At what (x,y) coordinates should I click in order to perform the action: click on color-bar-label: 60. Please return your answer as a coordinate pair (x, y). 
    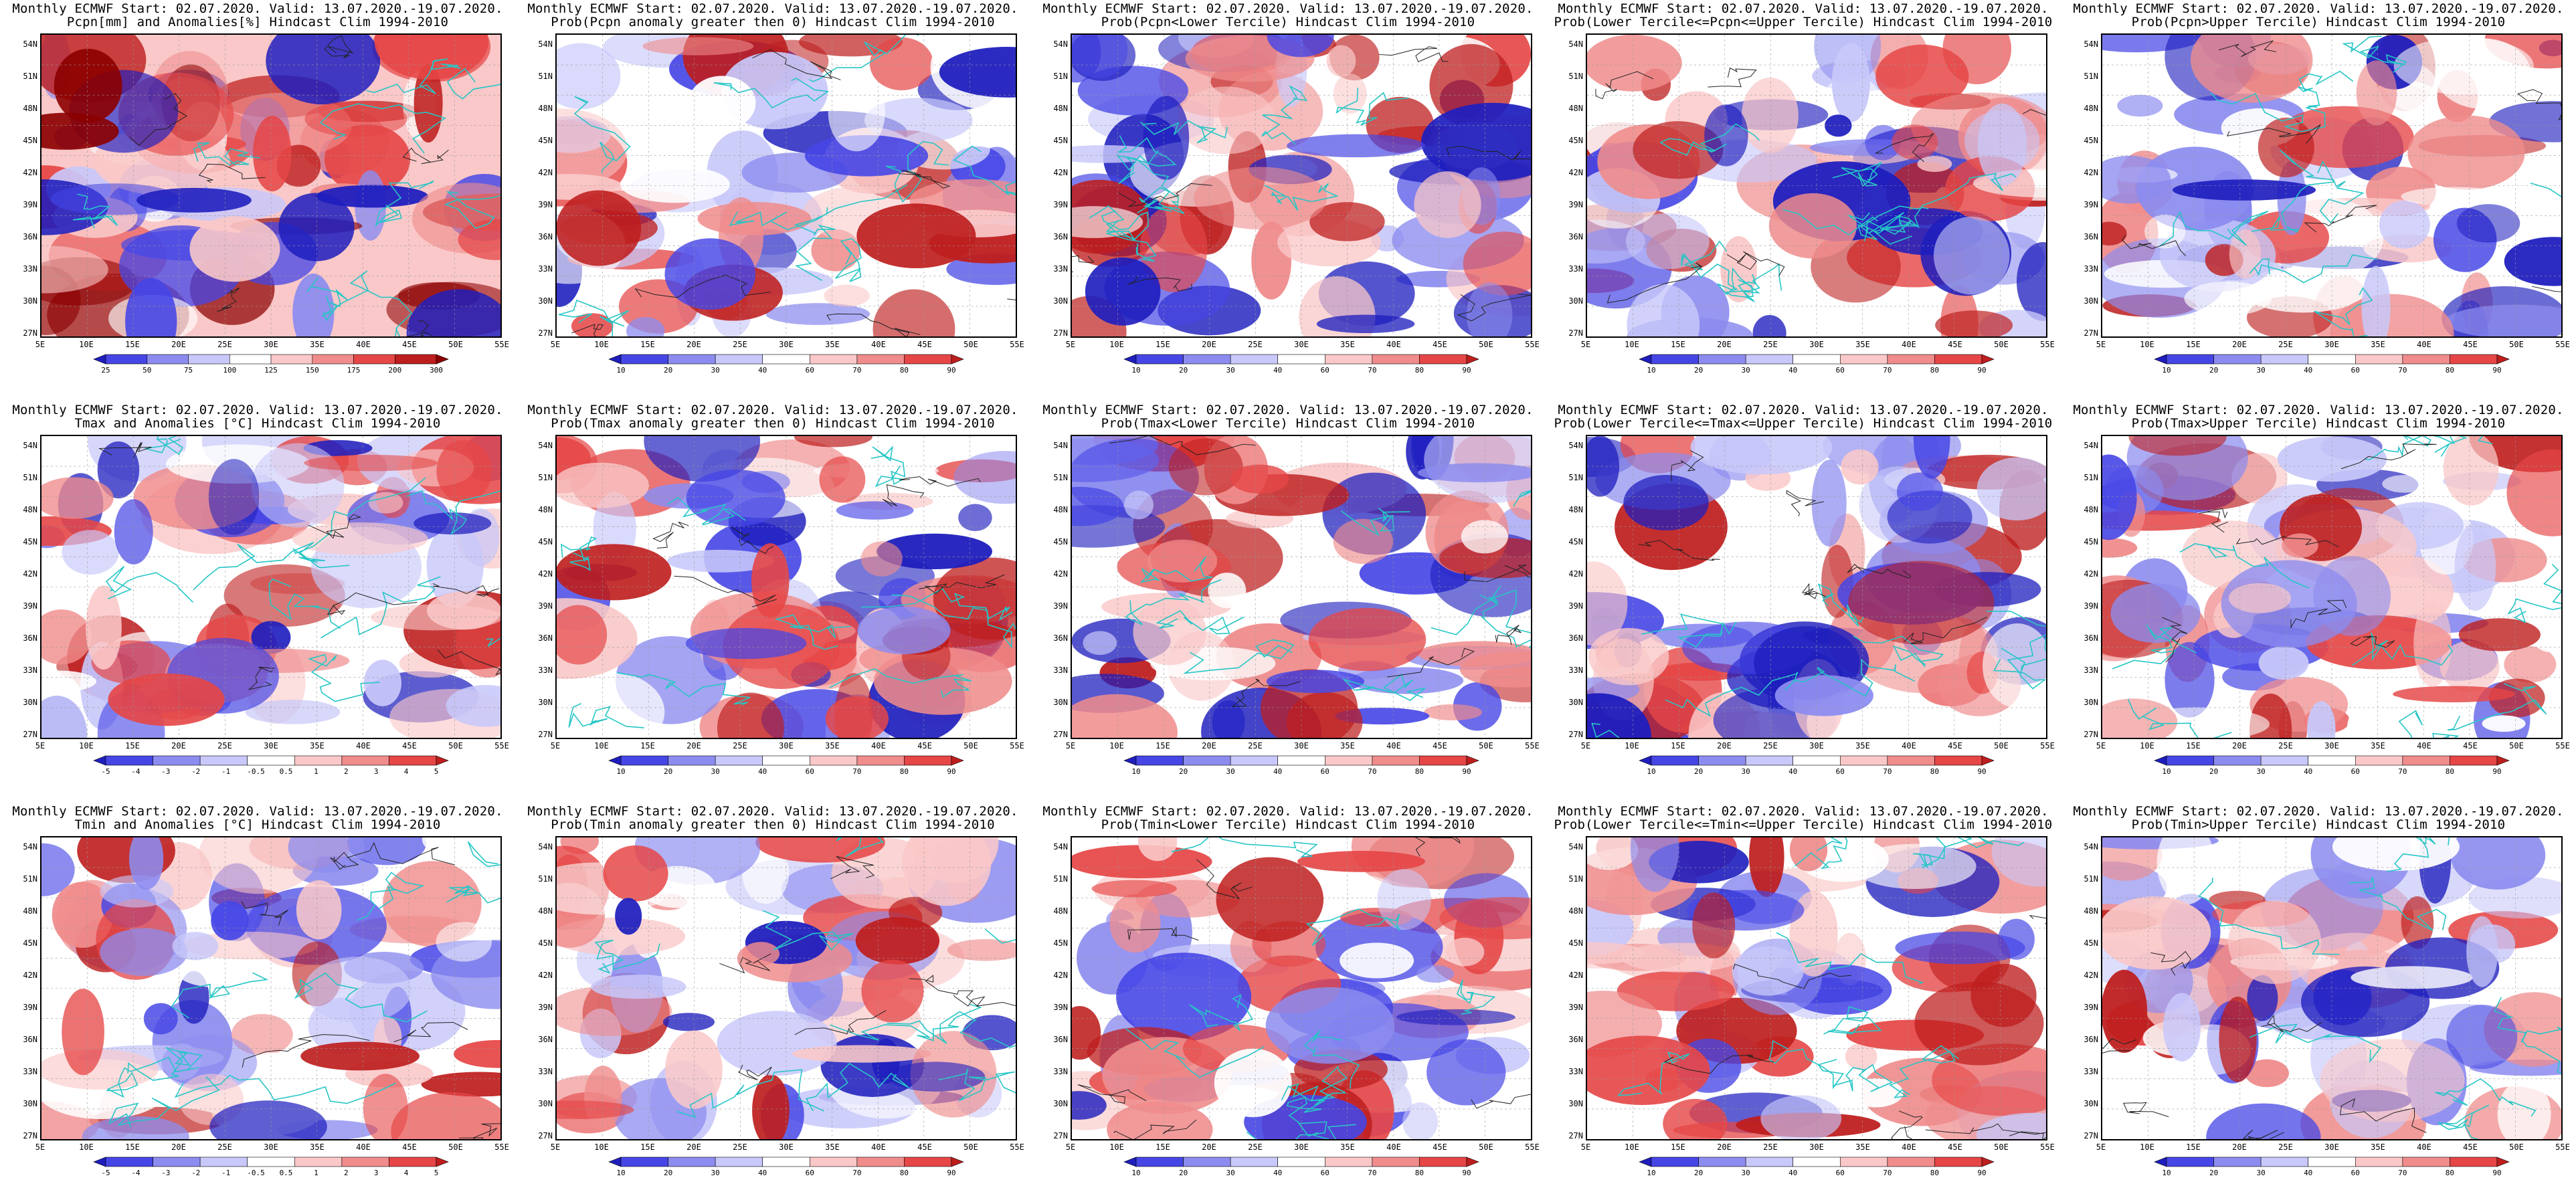
    Looking at the image, I should click on (809, 370).